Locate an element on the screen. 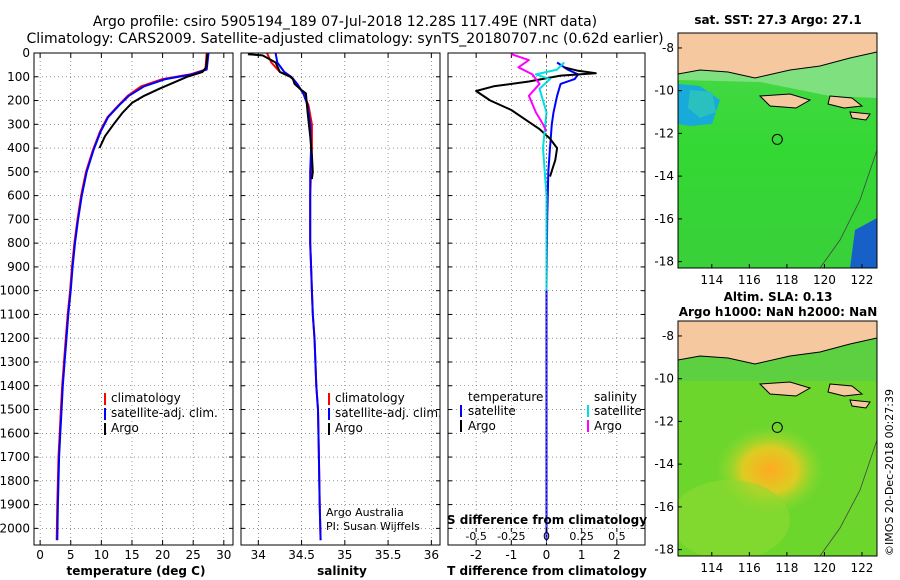 Image resolution: width=900 pixels, height=580 pixels. imos-credit: ©IMOS 20-Dec-2018 00:27:39 is located at coordinates (889, 472).